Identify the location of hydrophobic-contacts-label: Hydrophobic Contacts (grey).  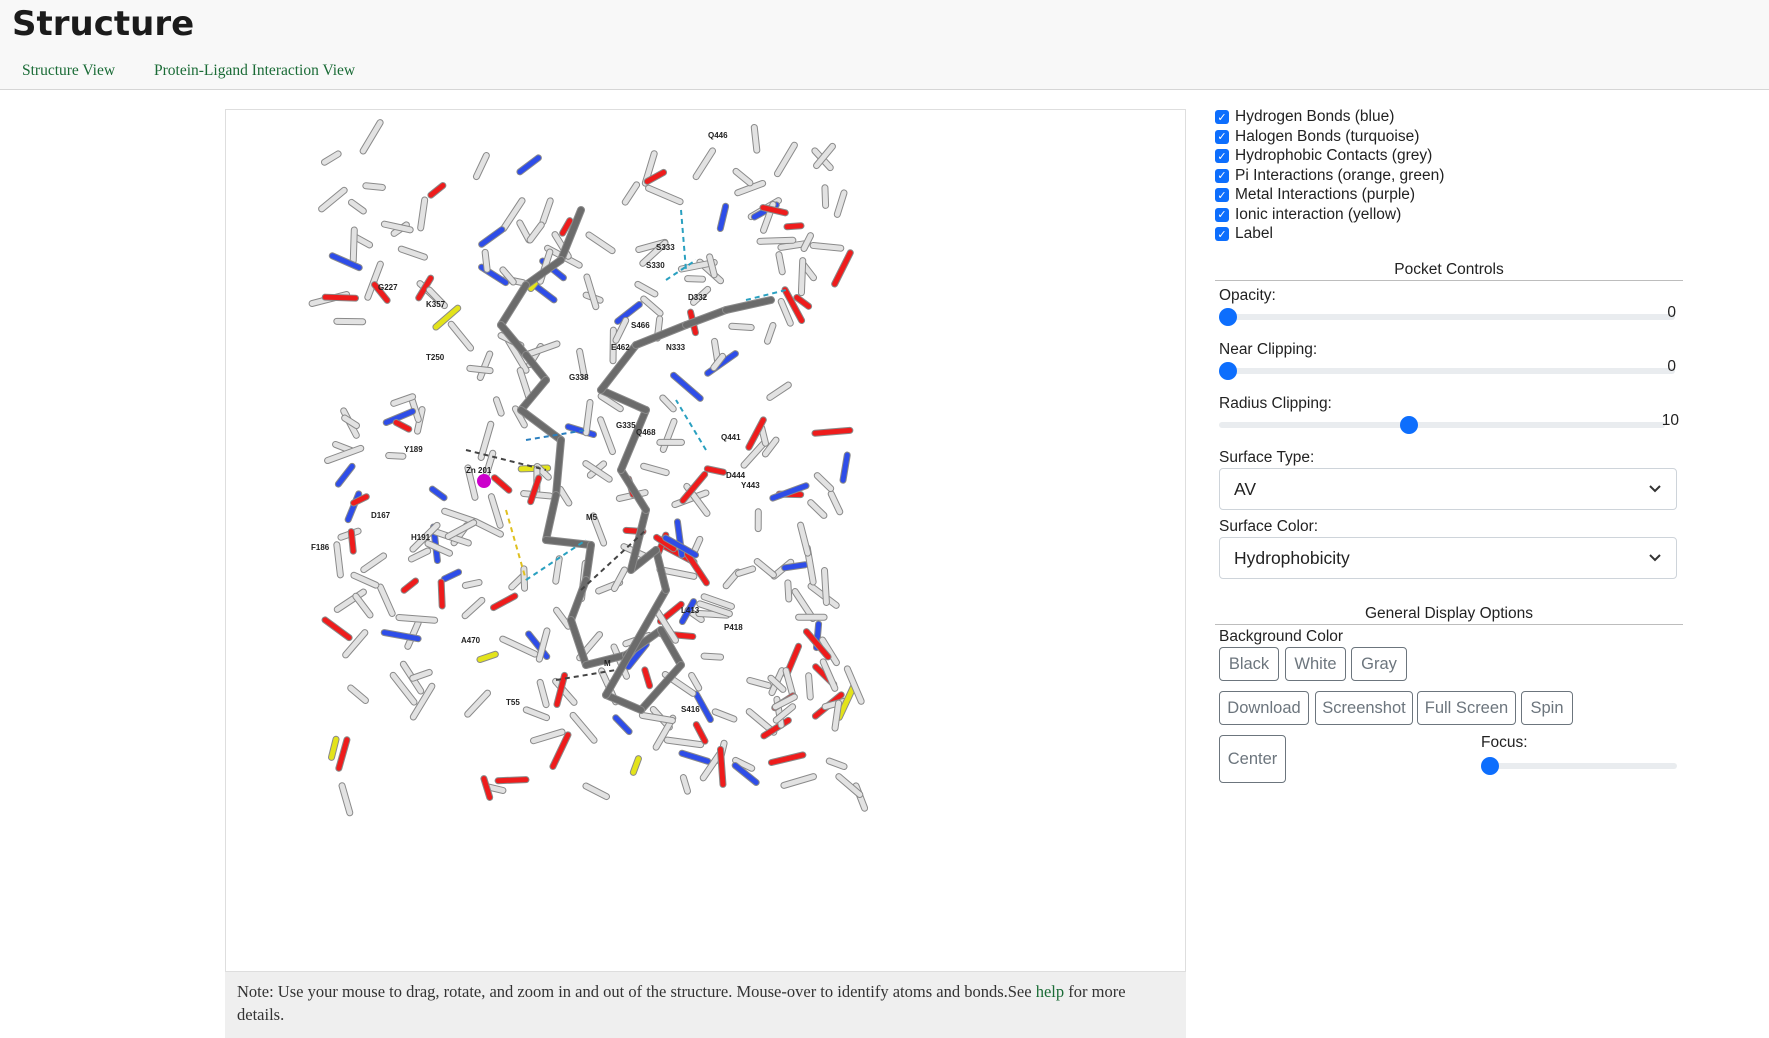
(1334, 155).